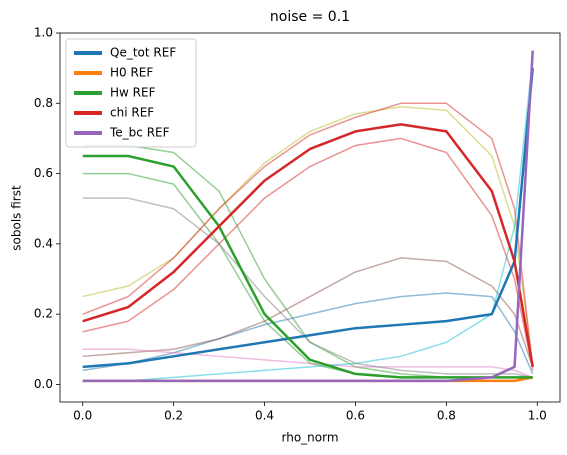 This screenshot has height=455, width=567. What do you see at coordinates (537, 416) in the screenshot?
I see `x-tick-label: 1.0` at bounding box center [537, 416].